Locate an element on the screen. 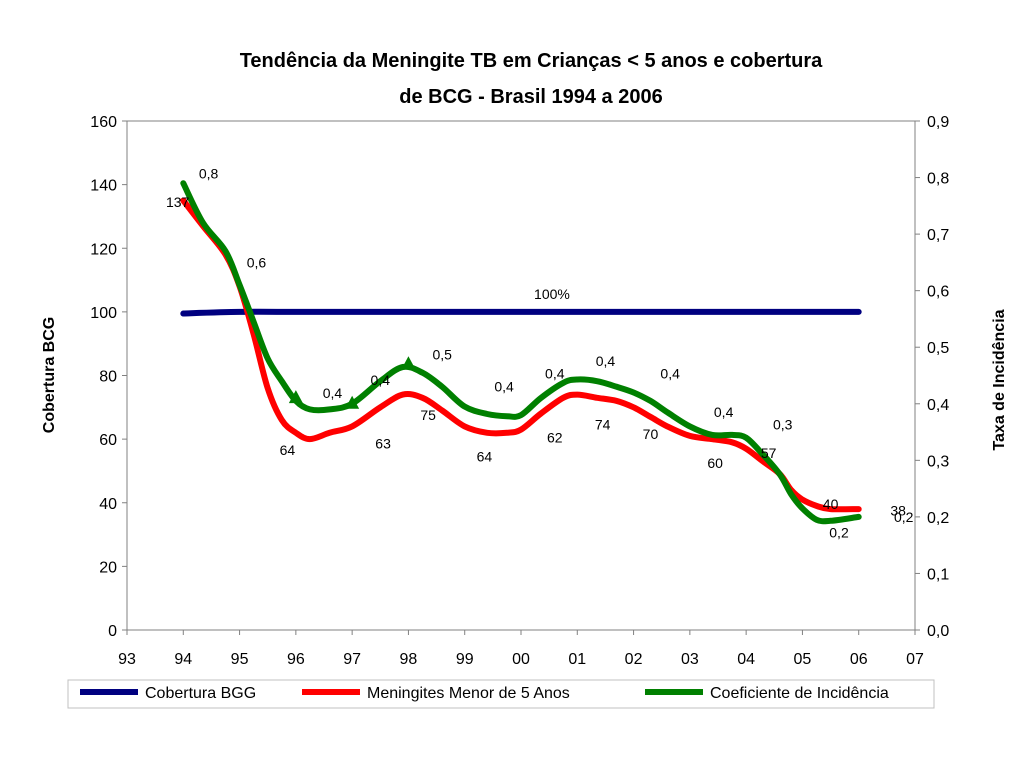 This screenshot has height=768, width=1024. y-left-tick-label: 20 is located at coordinates (108, 567).